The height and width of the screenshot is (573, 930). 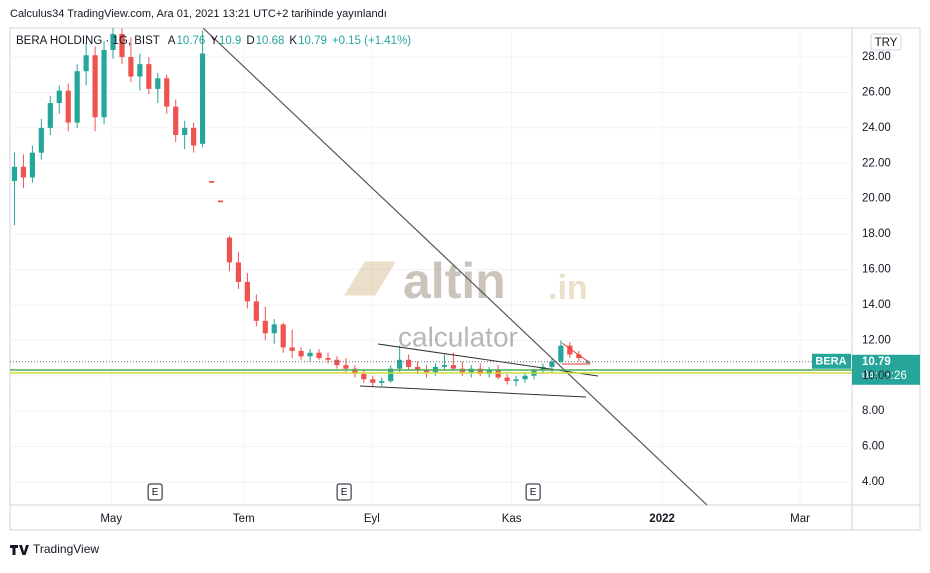 I want to click on y-tick-label: 20.00, so click(x=876, y=199).